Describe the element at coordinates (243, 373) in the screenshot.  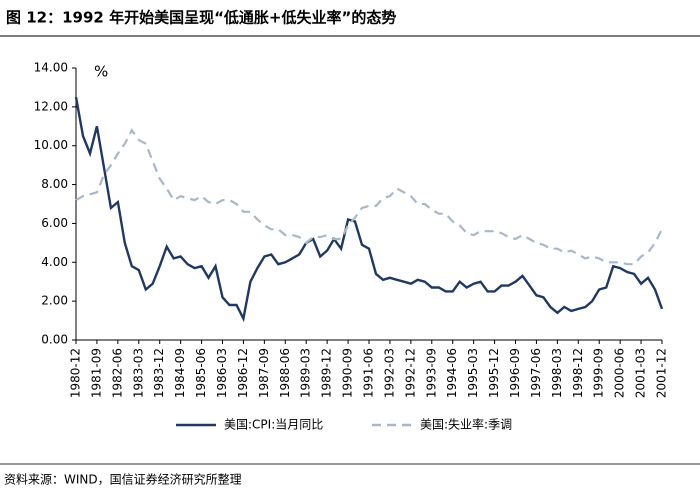
I see `x-tick-label: 1986-12` at that location.